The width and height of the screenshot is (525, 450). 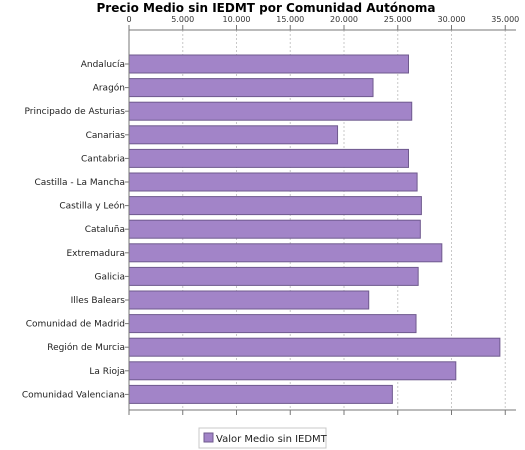 I want to click on x-tick-label: 15.000, so click(x=290, y=19).